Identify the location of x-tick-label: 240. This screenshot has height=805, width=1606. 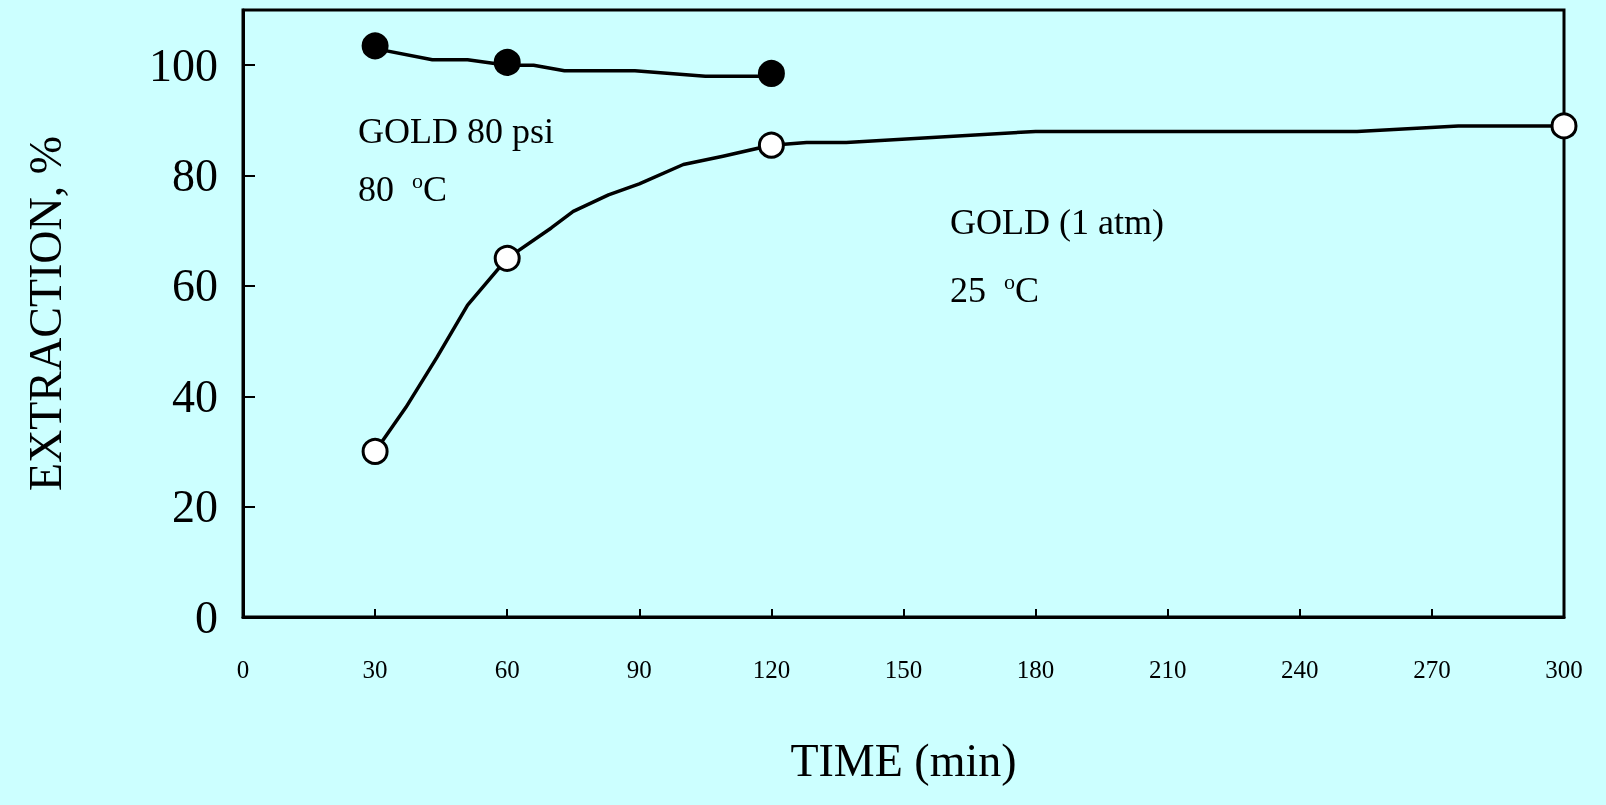
(1300, 669).